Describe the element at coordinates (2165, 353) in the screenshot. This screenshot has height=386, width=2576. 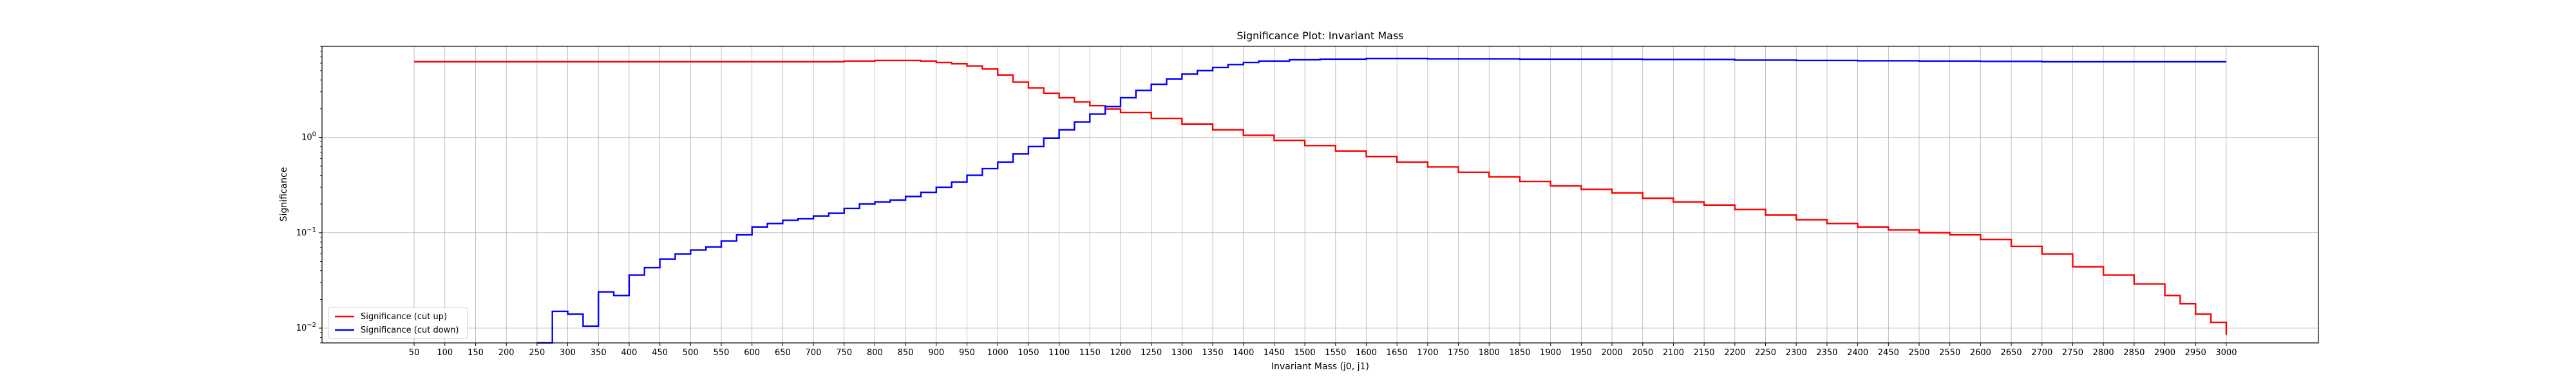
I see `x-tick-label: 2900` at that location.